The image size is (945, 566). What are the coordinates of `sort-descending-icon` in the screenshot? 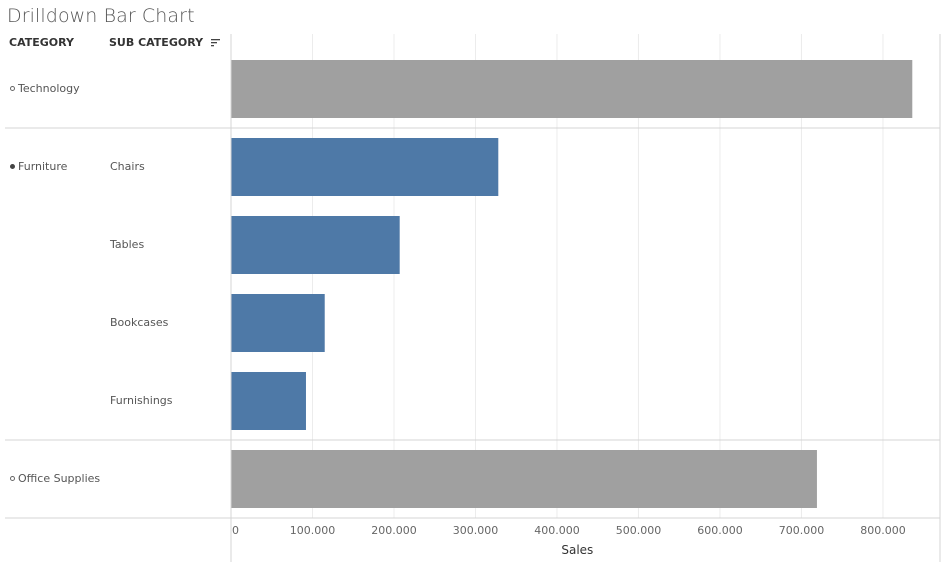 It's located at (215, 42).